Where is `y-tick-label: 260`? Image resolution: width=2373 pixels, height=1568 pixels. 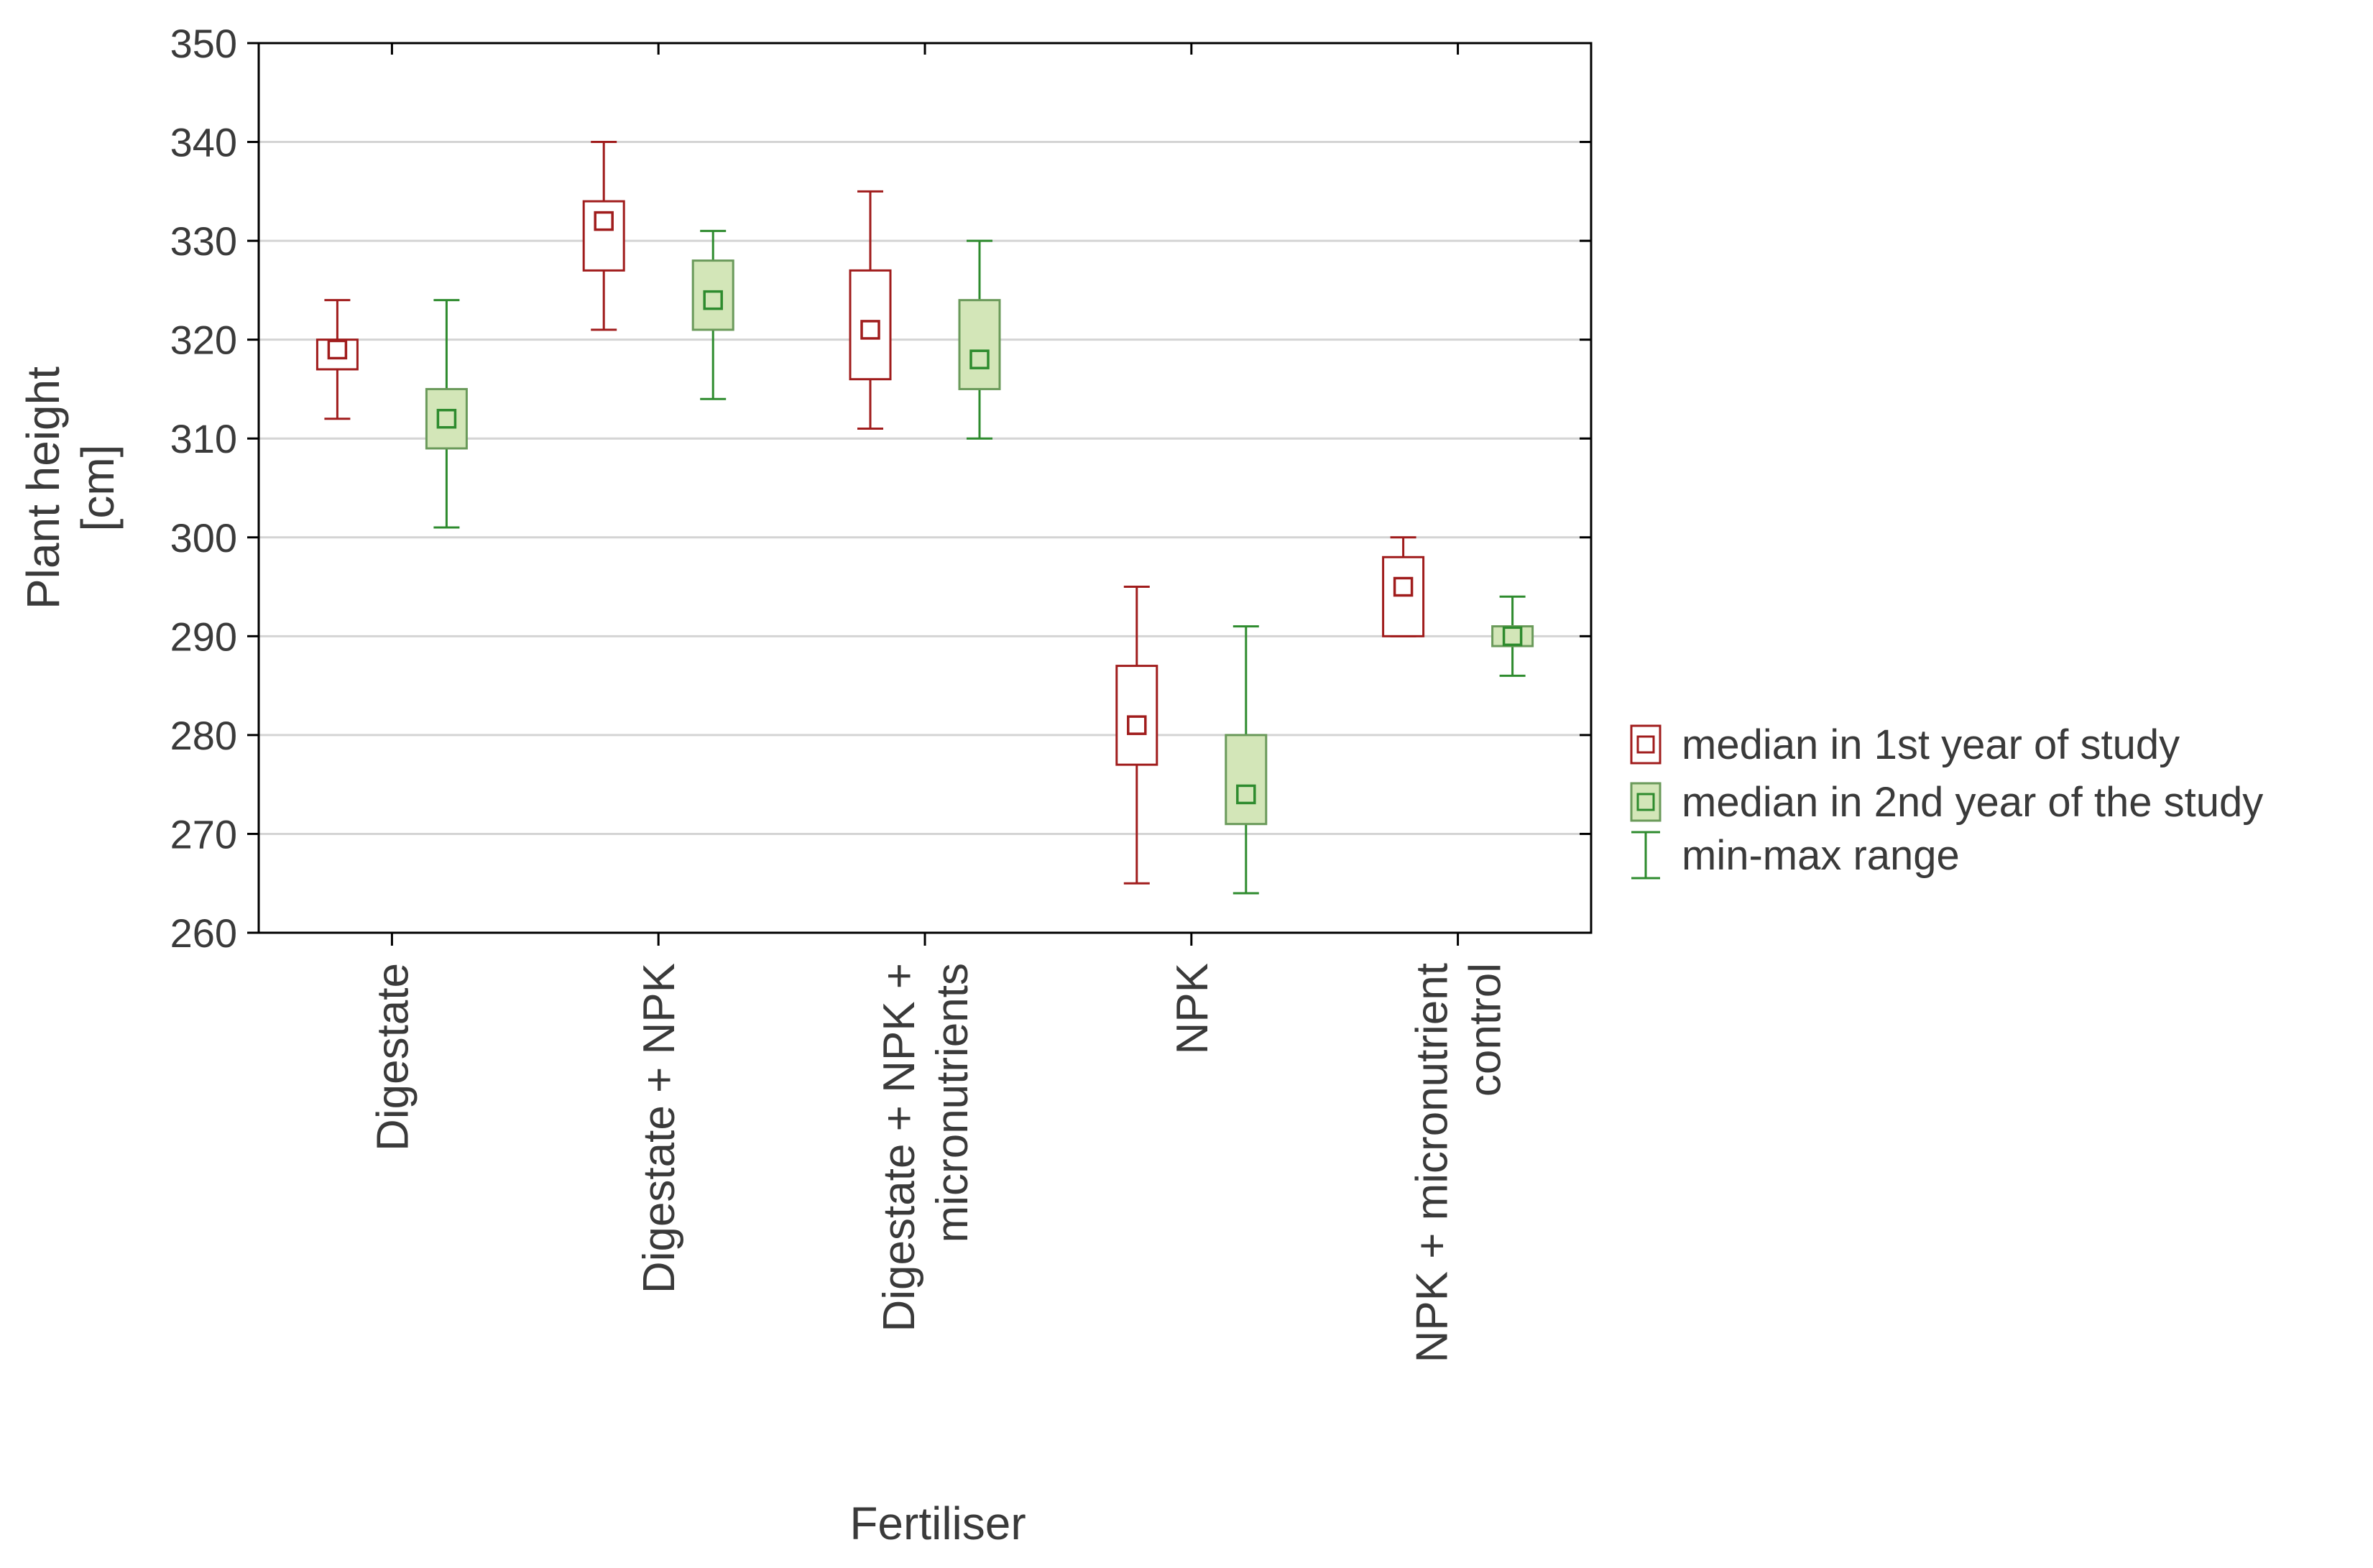
y-tick-label: 260 is located at coordinates (203, 933).